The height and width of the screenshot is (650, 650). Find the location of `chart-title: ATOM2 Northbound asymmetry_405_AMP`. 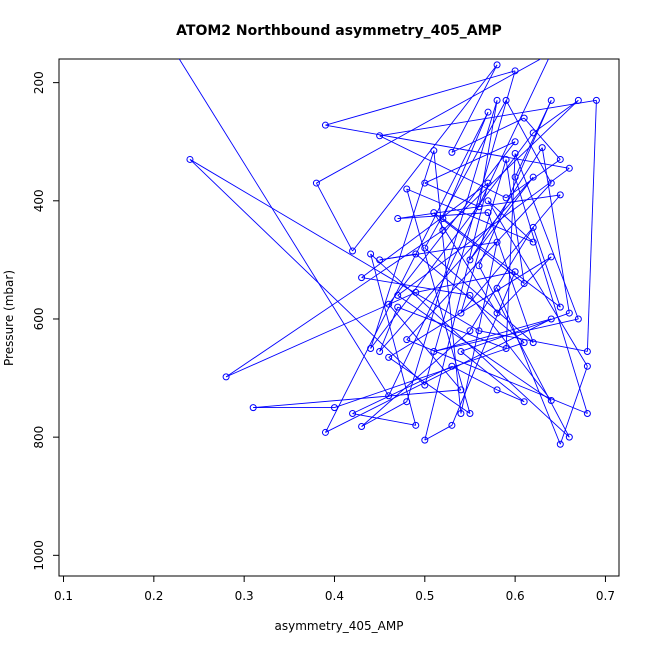

chart-title: ATOM2 Northbound asymmetry_405_AMP is located at coordinates (339, 31).